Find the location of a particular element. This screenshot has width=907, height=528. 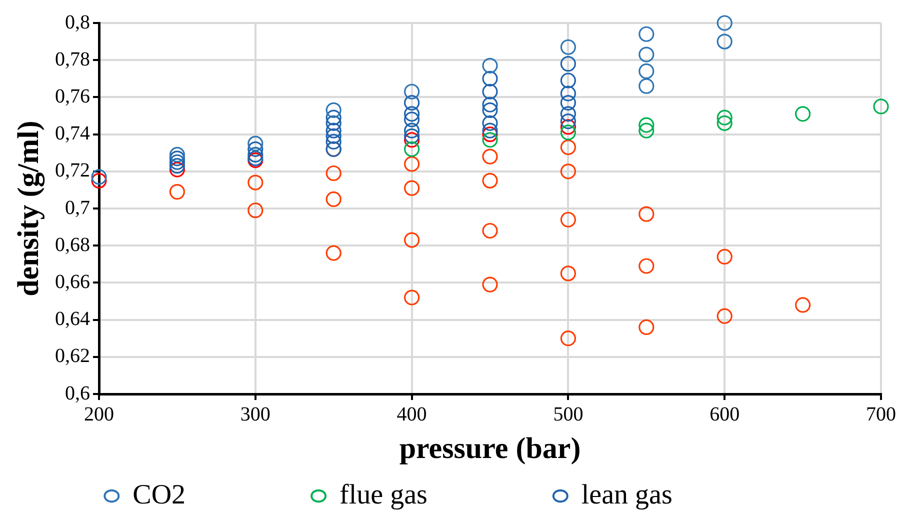

y-tick-label: 0,6 is located at coordinates (77, 393).